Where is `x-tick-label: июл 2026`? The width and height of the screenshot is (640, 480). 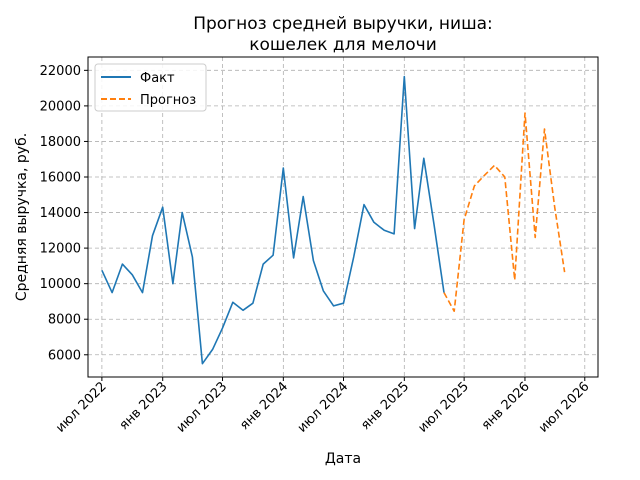 x-tick-label: июл 2026 is located at coordinates (564, 407).